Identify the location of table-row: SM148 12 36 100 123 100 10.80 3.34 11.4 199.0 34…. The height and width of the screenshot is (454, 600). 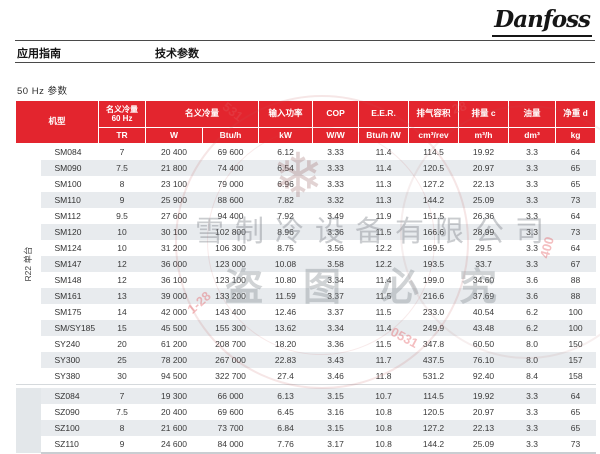
(306, 280).